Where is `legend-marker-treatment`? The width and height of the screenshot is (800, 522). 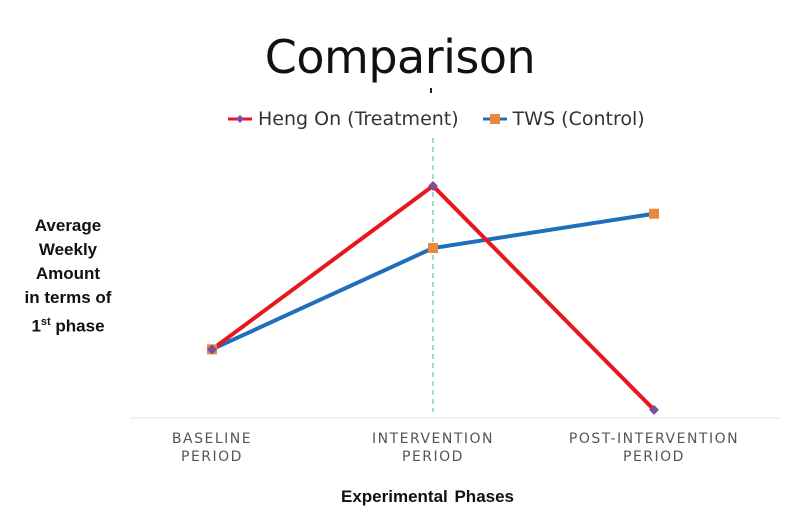
legend-marker-treatment is located at coordinates (240, 119).